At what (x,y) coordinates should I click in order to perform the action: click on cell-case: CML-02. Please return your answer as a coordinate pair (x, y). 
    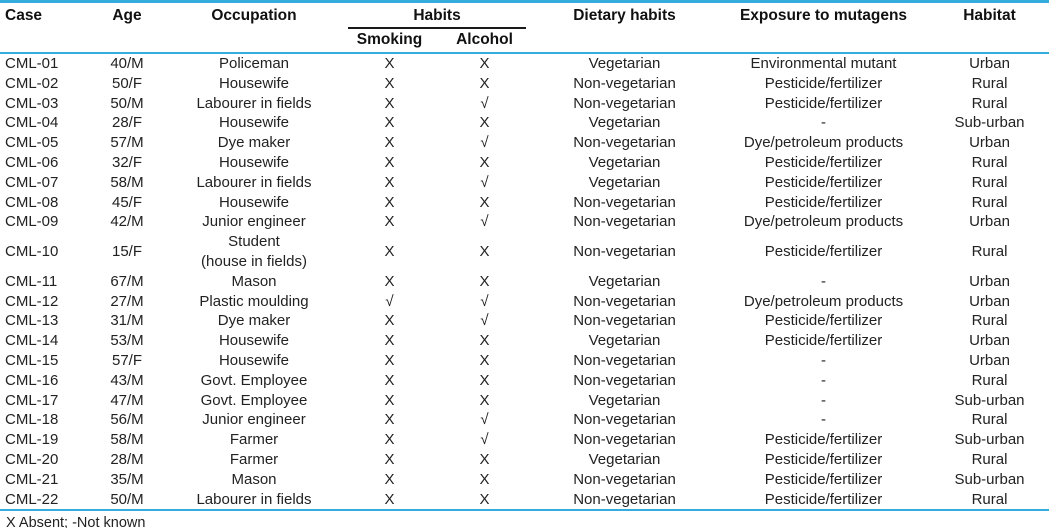
    Looking at the image, I should click on (32, 83).